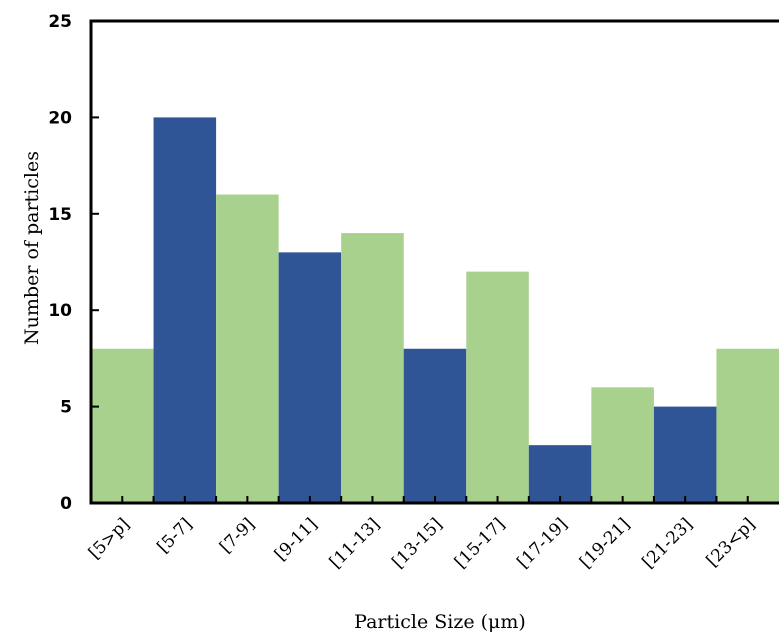 This screenshot has width=779, height=635. I want to click on x-tick-label: [15-17], so click(480, 543).